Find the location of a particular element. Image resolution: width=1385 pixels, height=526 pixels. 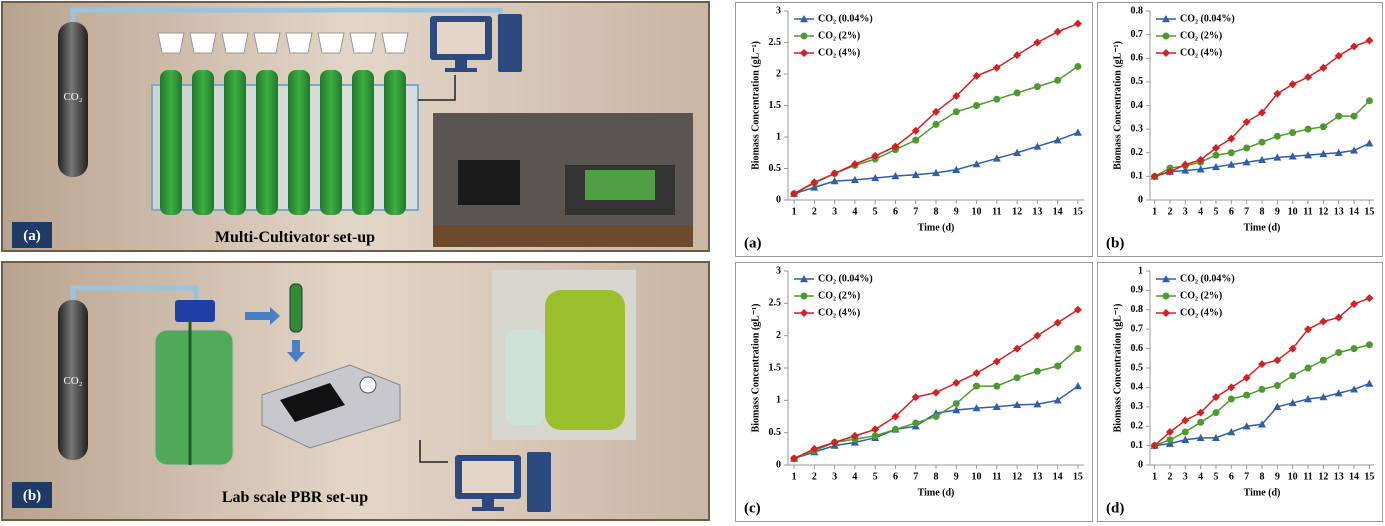

x-tick-label: 4 is located at coordinates (1200, 211).